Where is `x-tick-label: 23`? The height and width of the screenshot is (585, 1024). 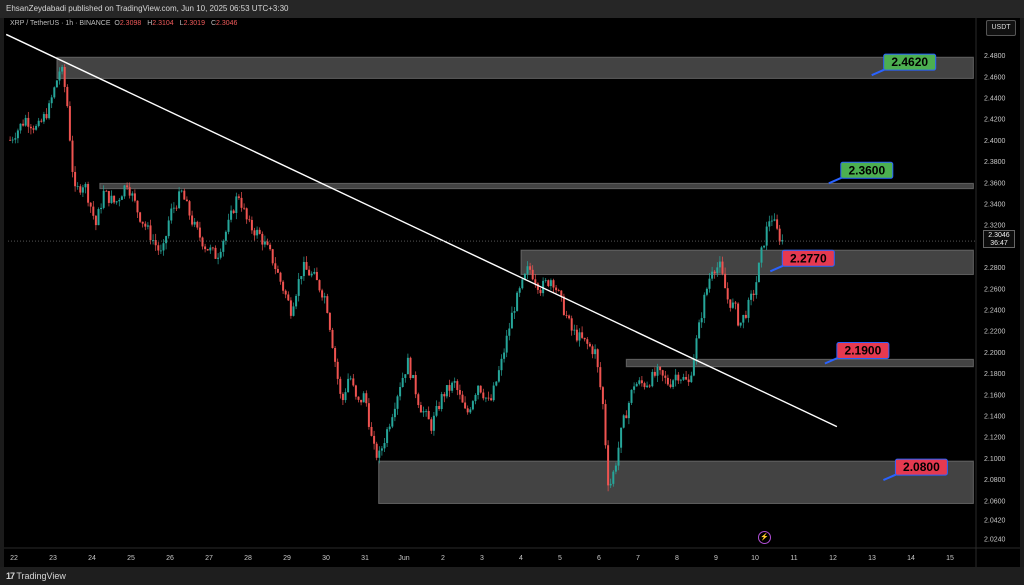
x-tick-label: 23 is located at coordinates (53, 558).